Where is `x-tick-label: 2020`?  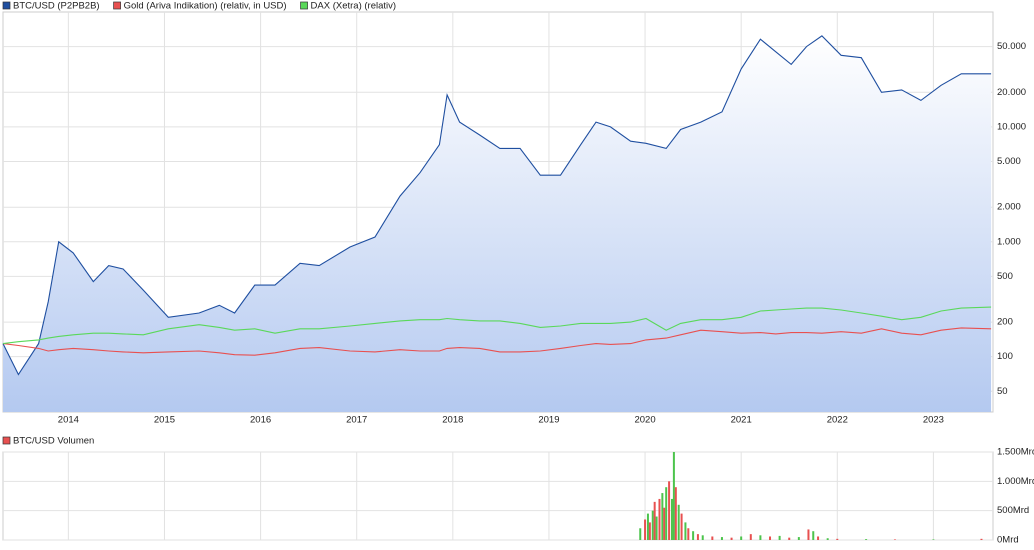
x-tick-label: 2020 is located at coordinates (644, 420).